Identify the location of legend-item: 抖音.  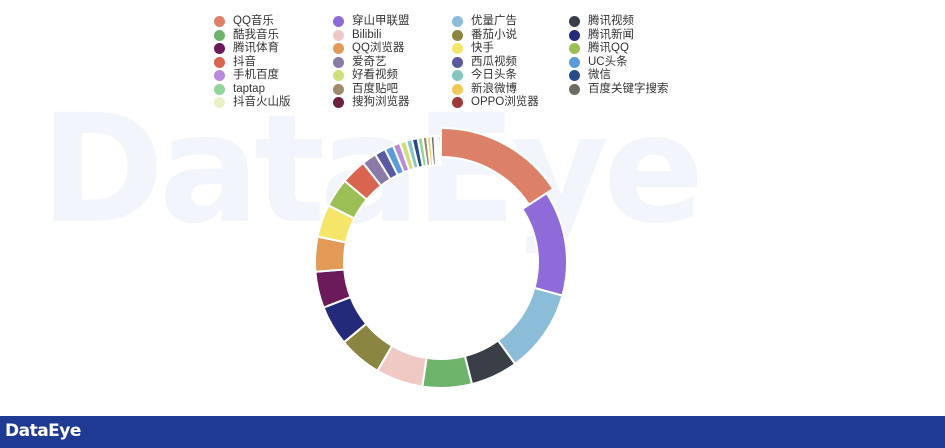
(273, 63).